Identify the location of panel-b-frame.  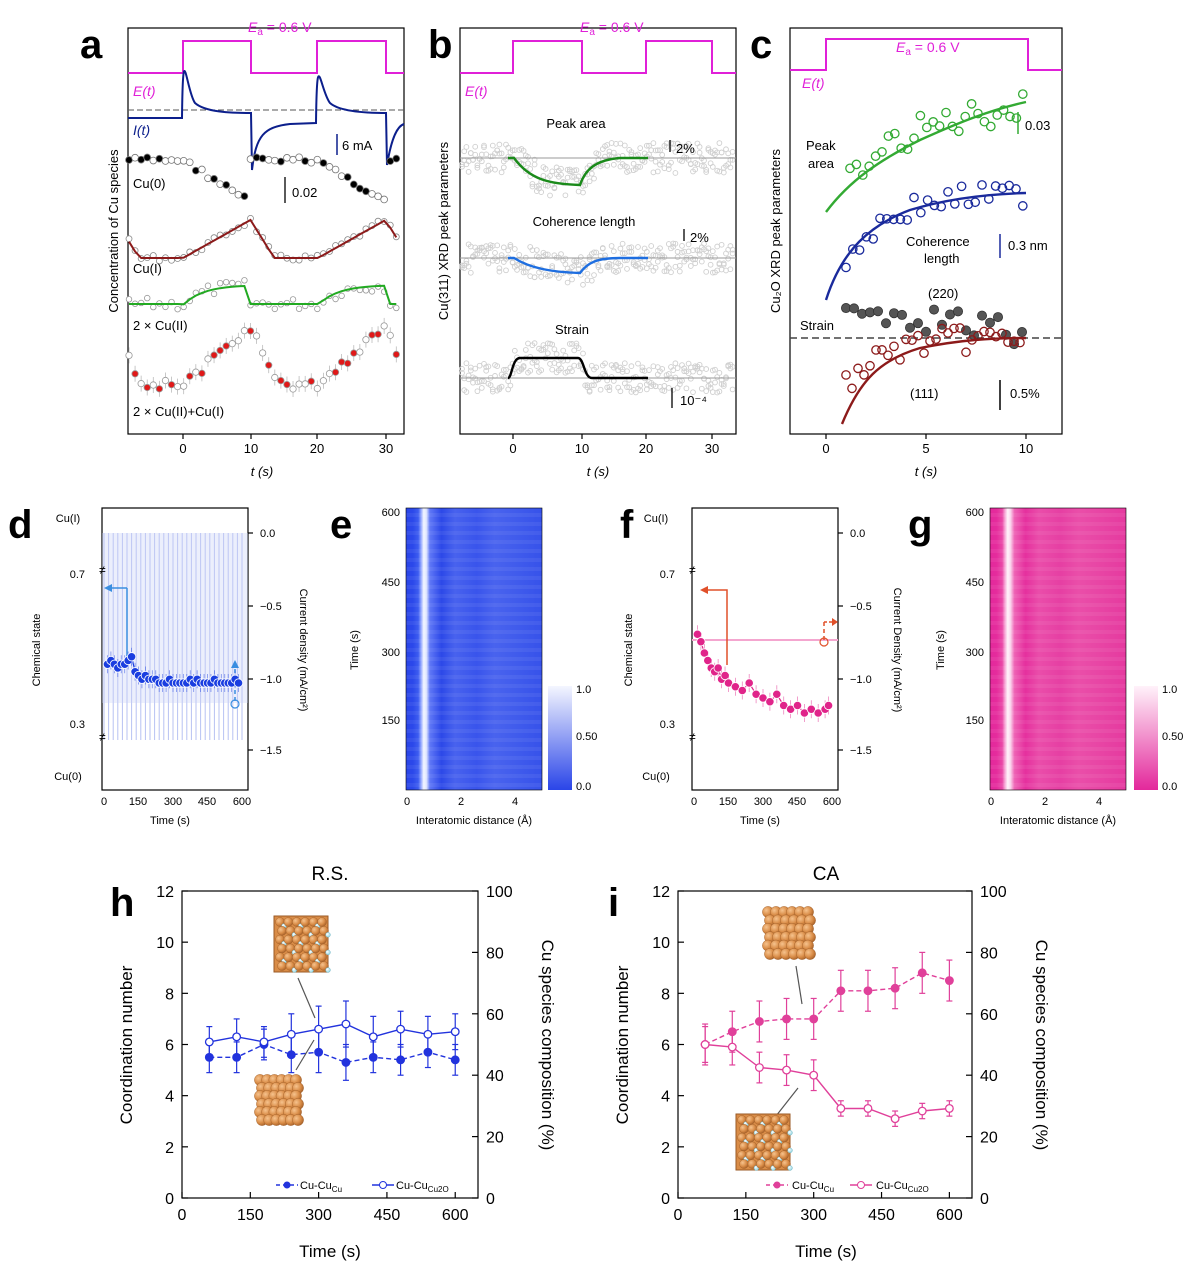
(598, 231).